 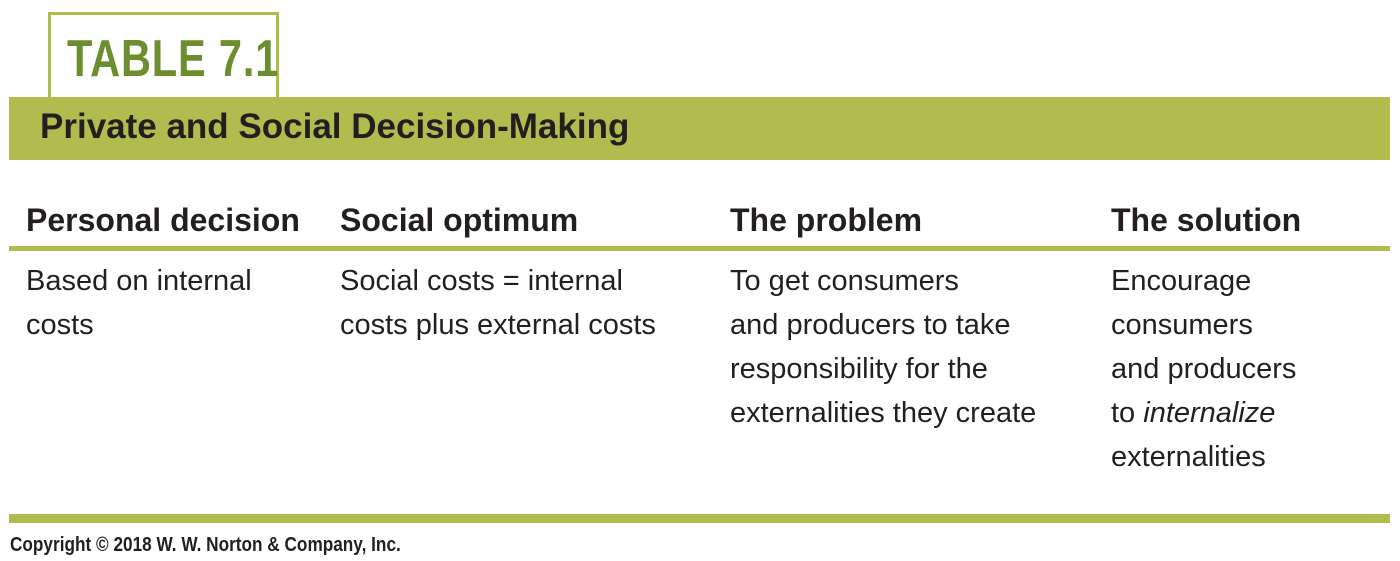 I want to click on column-header-the-solution: The solution, so click(x=1206, y=220).